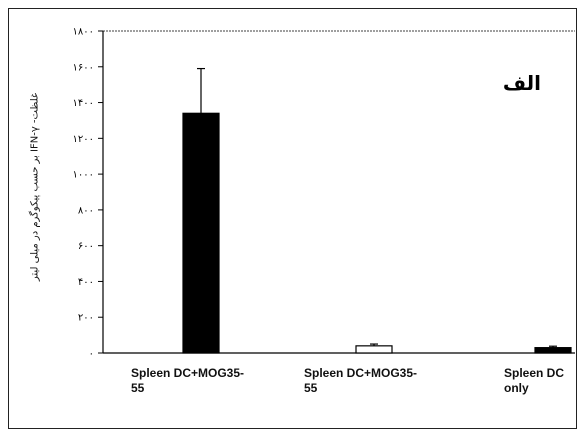  I want to click on y-tick-label: ۱۰۰۰, so click(83, 175).